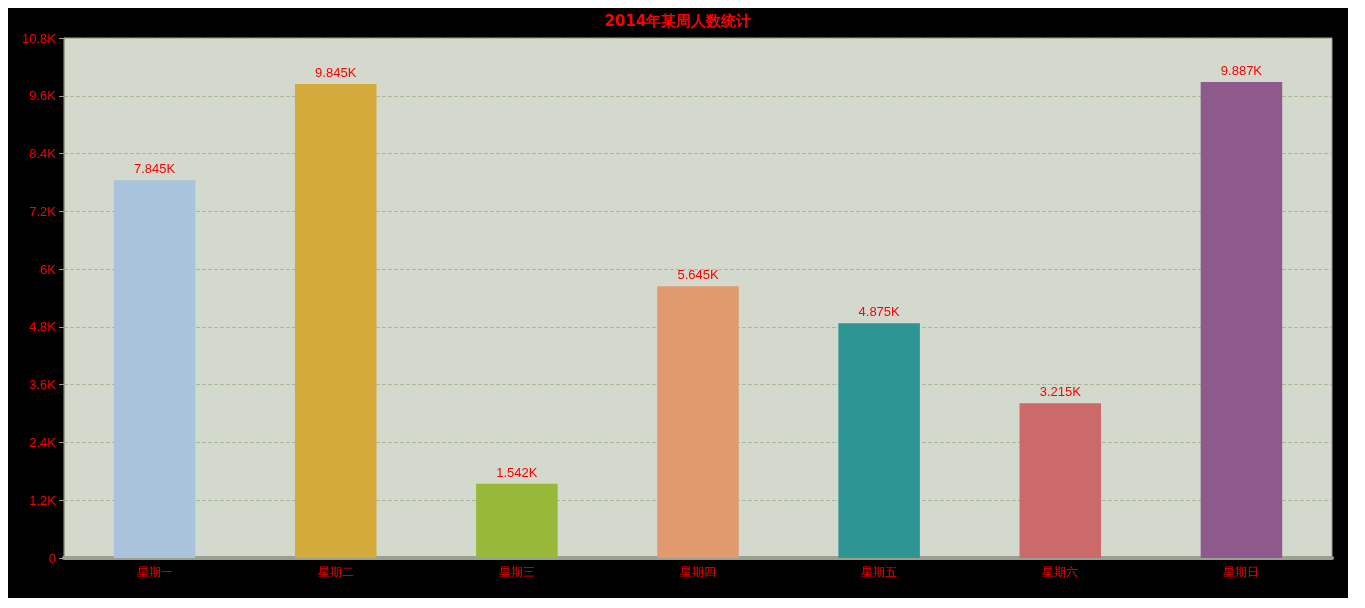 The height and width of the screenshot is (608, 1365). Describe the element at coordinates (43, 385) in the screenshot. I see `y-tick-label: 3.6K` at that location.